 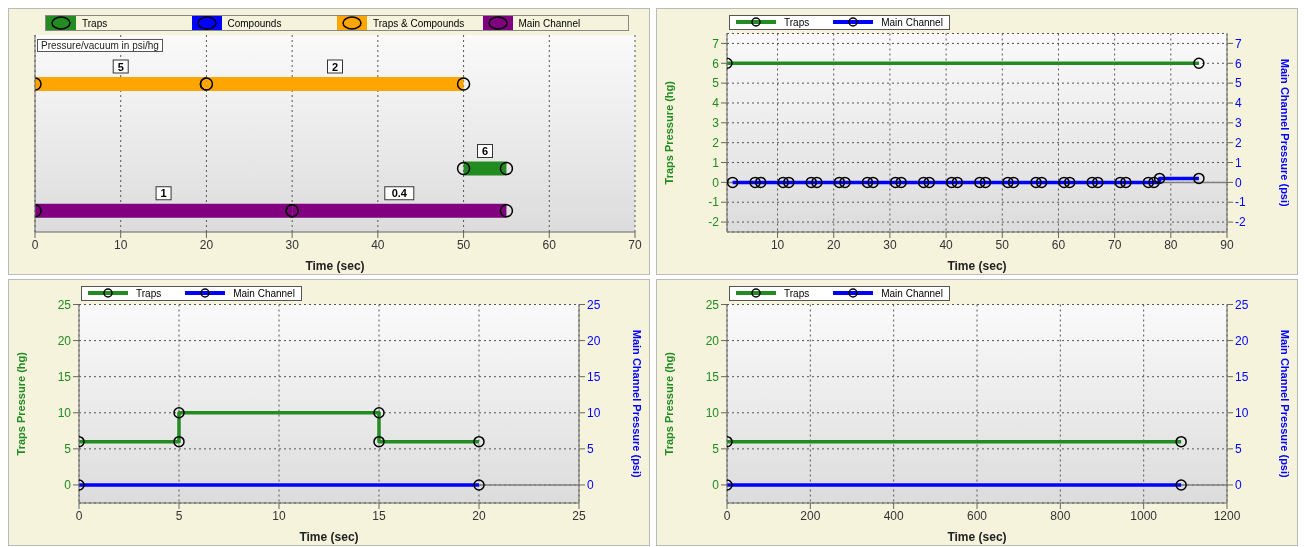 What do you see at coordinates (893, 515) in the screenshot?
I see `x-tick-label: 400` at bounding box center [893, 515].